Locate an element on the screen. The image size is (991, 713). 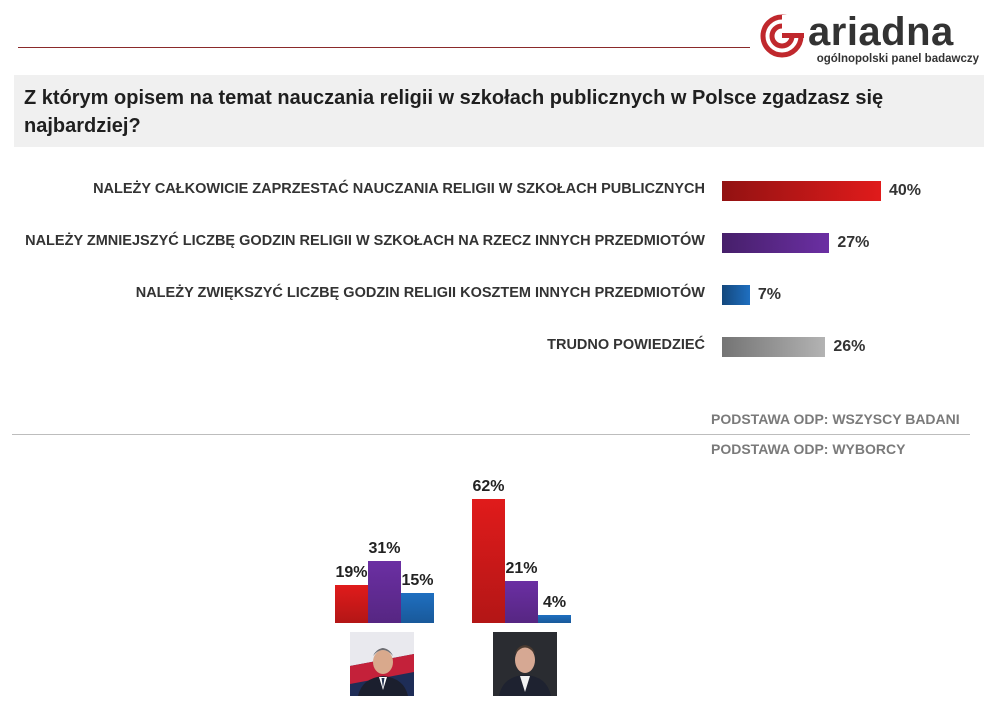
logo-wordmark: ariadna is located at coordinates (881, 32).